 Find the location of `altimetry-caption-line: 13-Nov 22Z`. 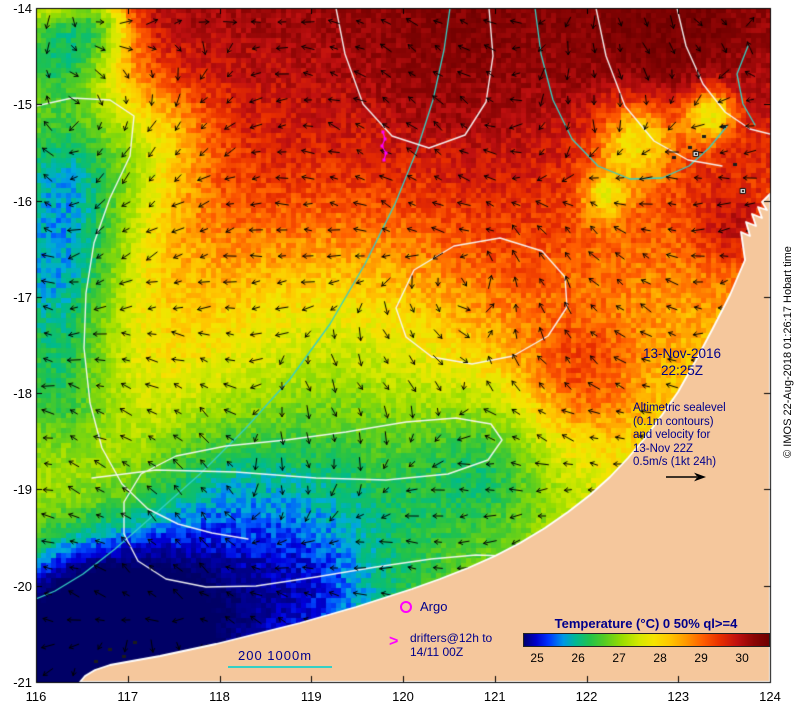

altimetry-caption-line: 13-Nov 22Z is located at coordinates (663, 448).